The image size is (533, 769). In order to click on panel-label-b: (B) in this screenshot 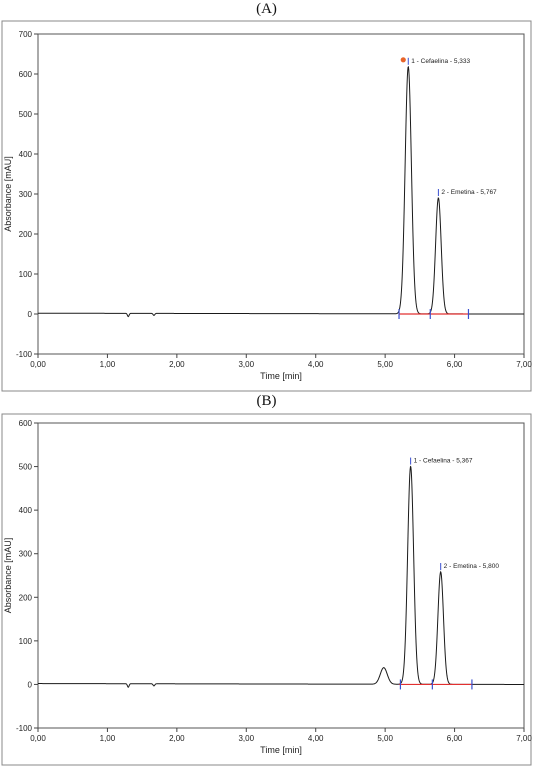, I will do `click(266, 401)`.